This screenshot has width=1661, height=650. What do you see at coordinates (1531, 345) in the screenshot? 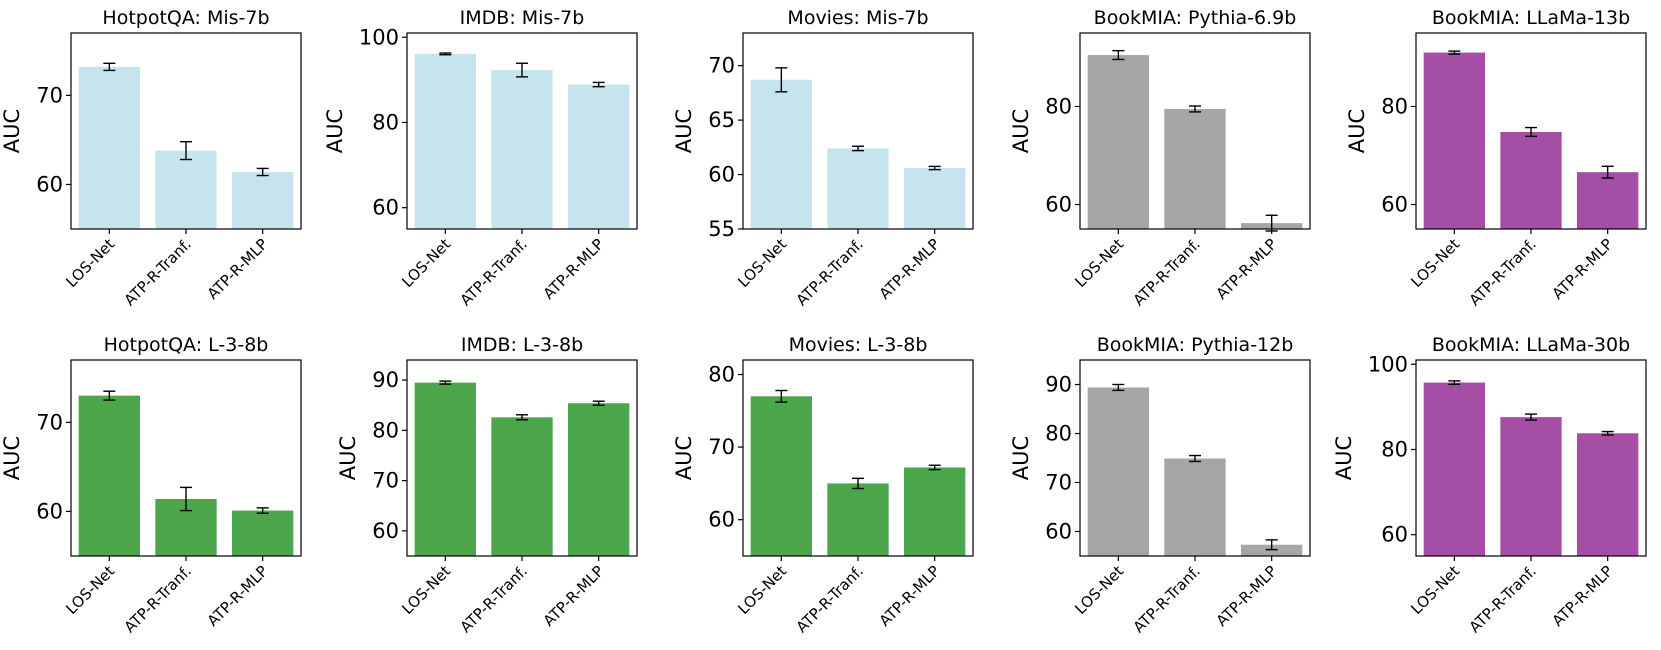
I see `subplot-title: BookMIA: LLaMa-30b` at bounding box center [1531, 345].